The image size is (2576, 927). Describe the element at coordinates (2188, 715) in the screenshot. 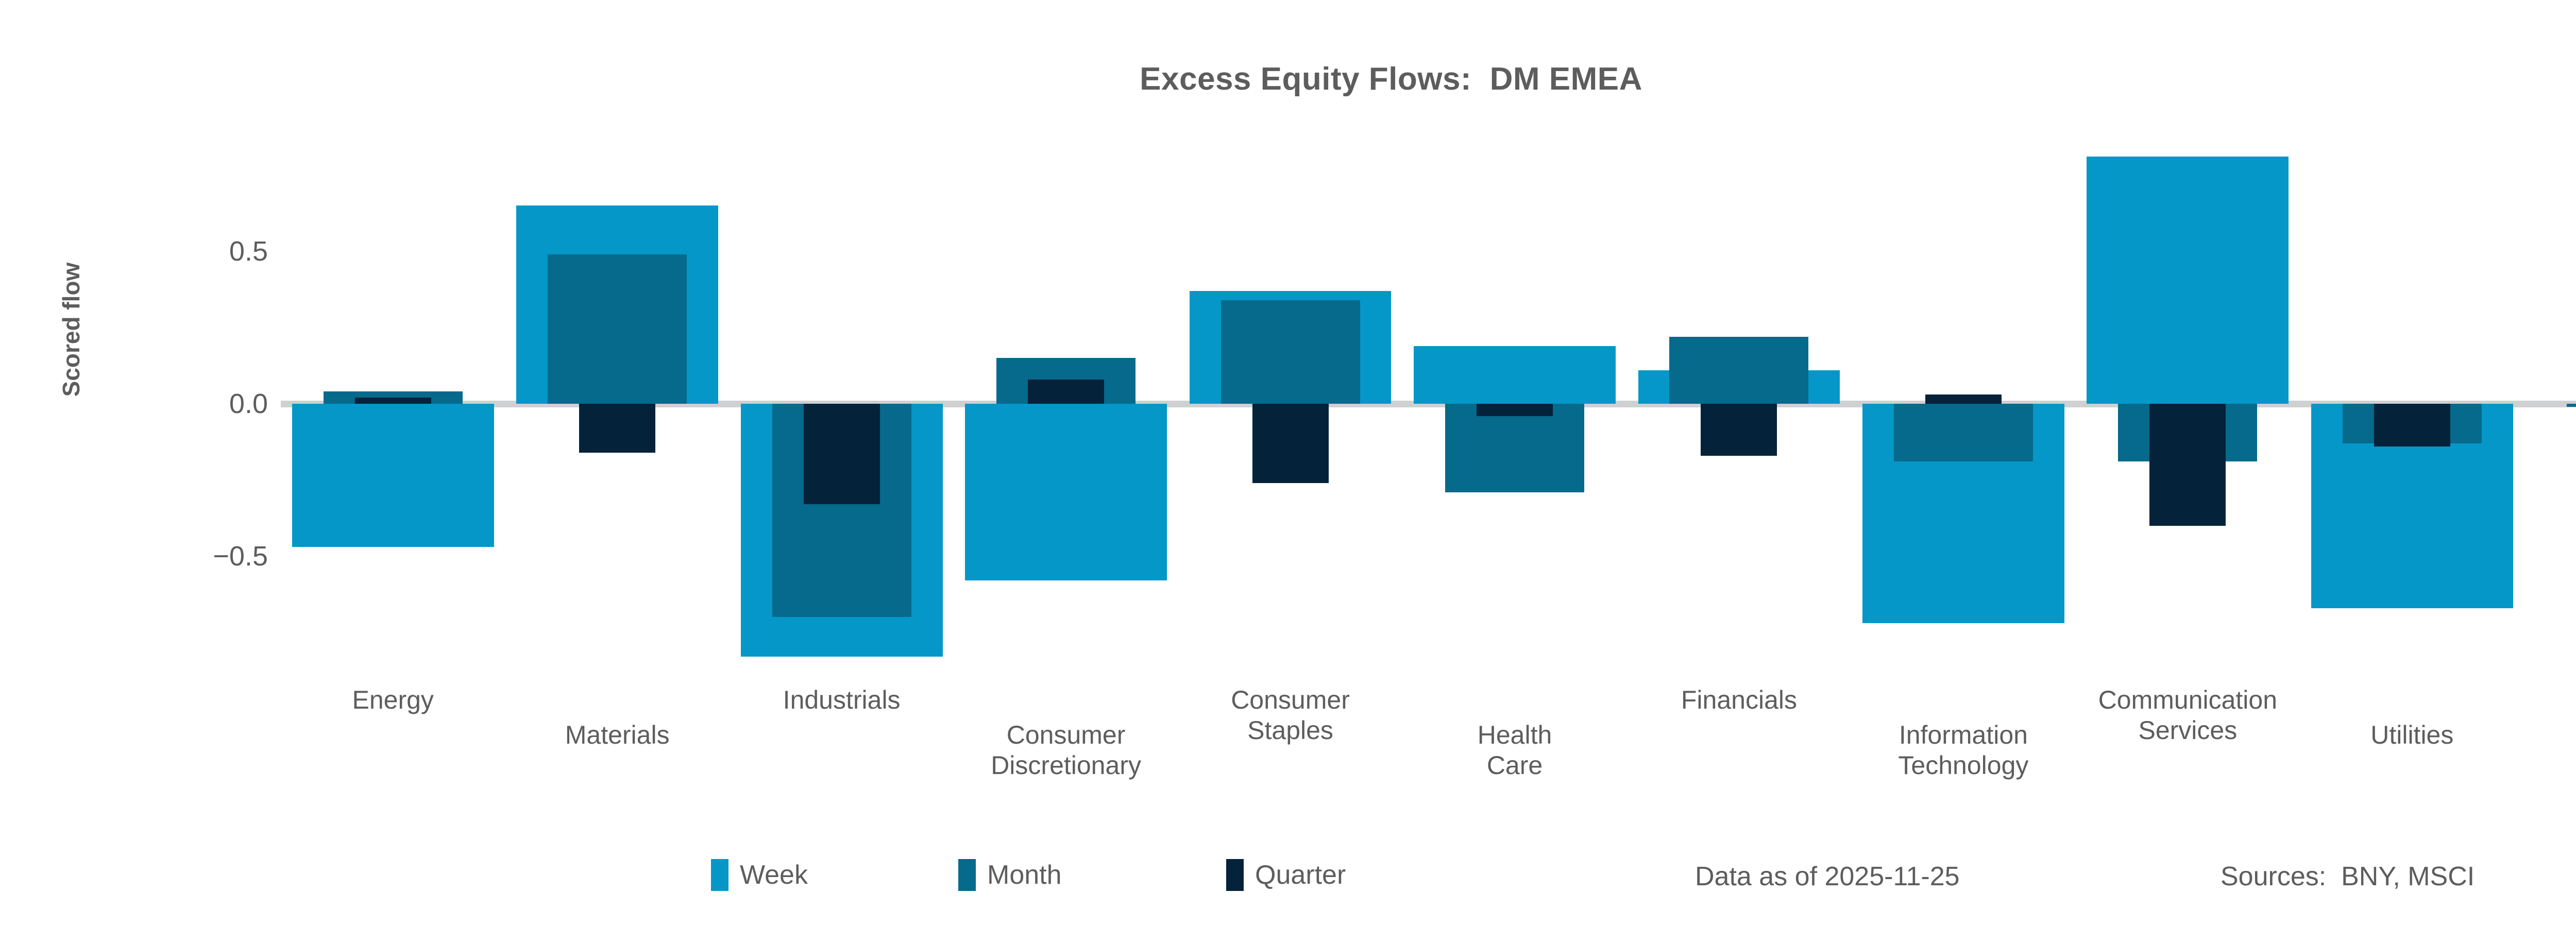

I see `x-tick-label-communication-services: Communication Services` at that location.